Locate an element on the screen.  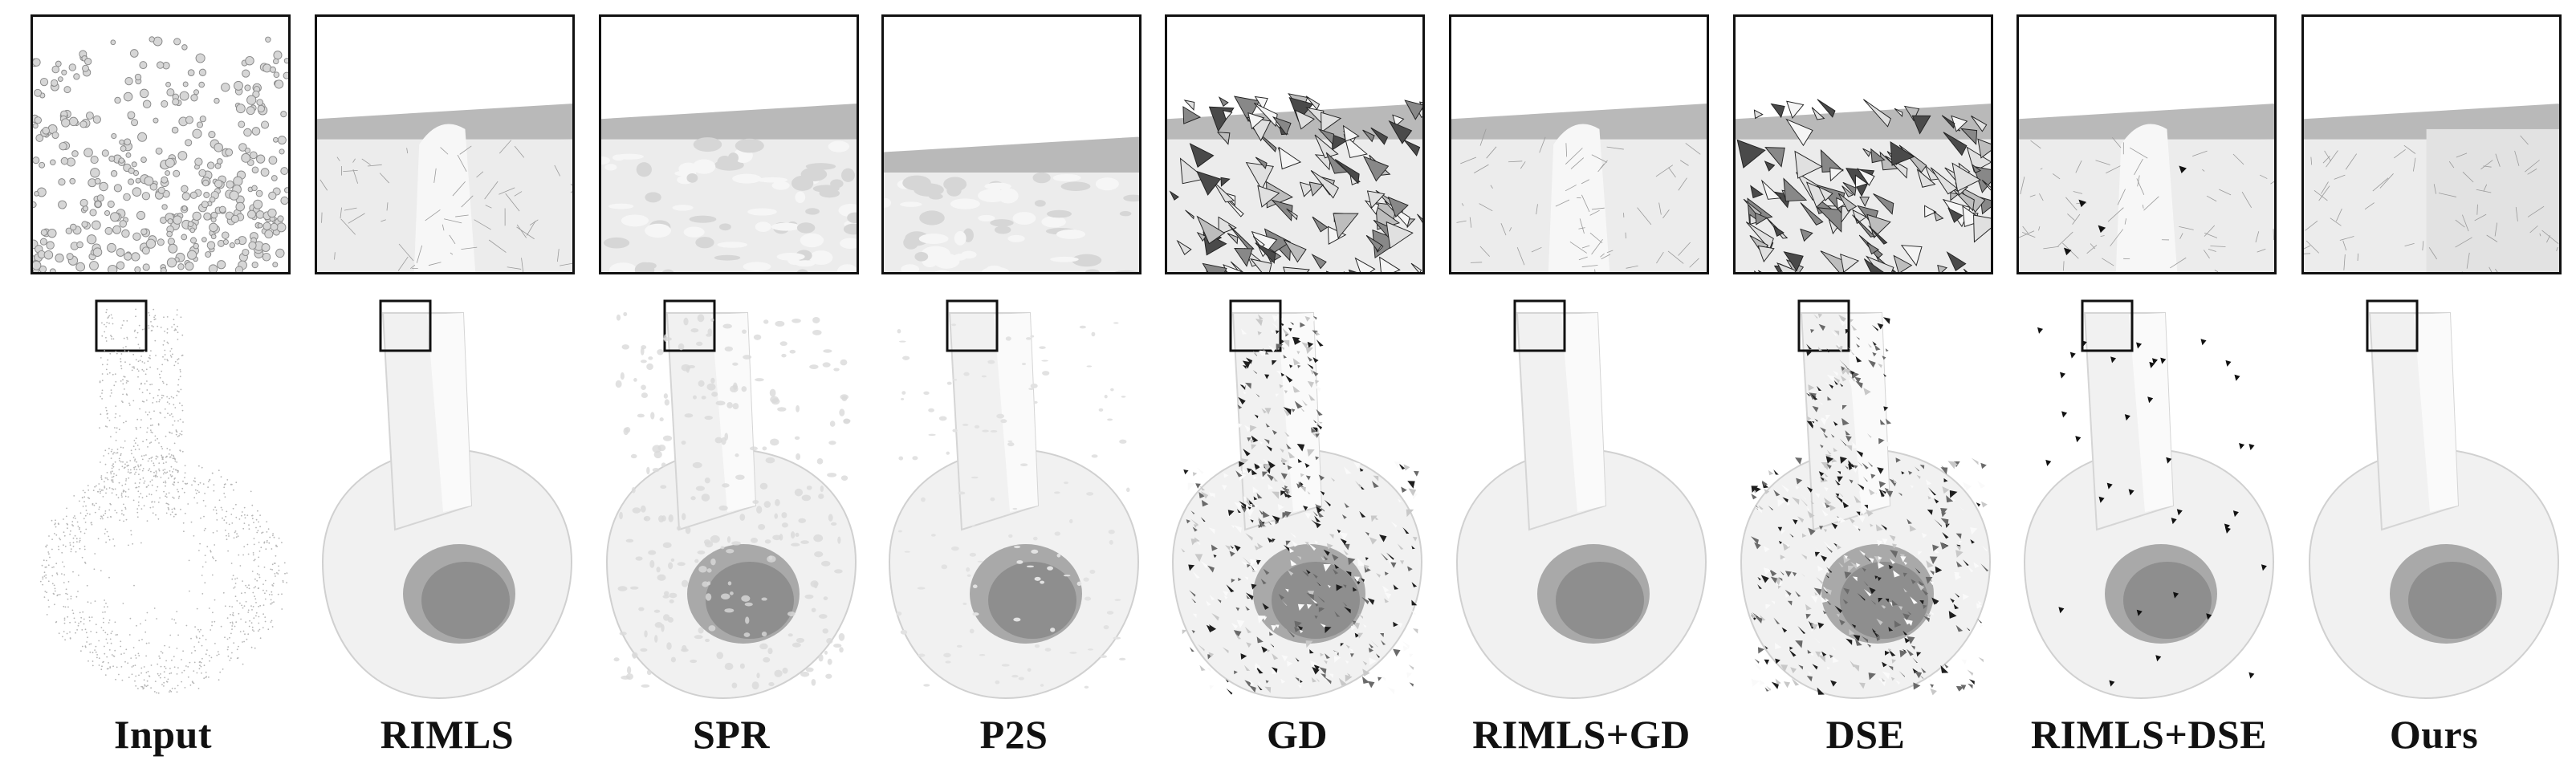
method-label: GD is located at coordinates (1297, 734).